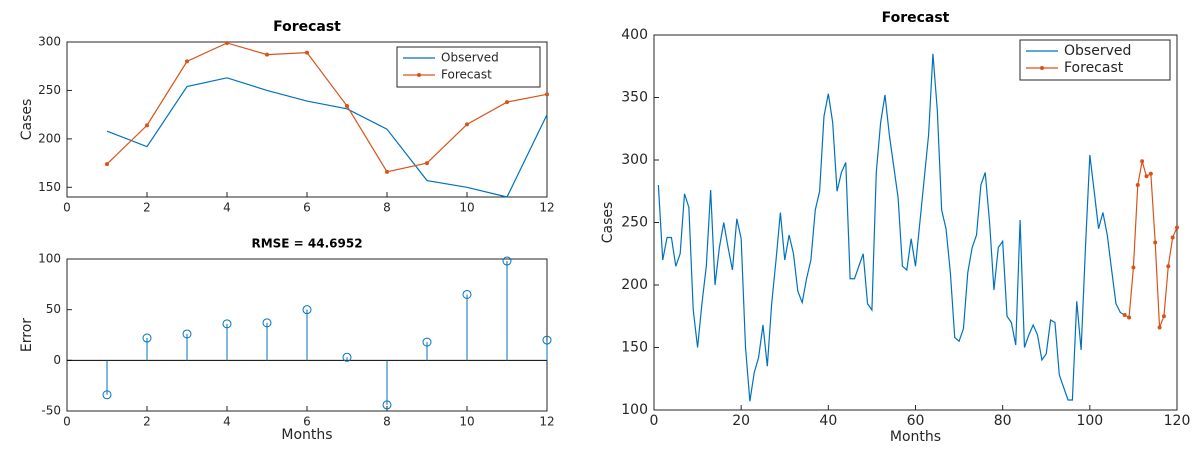  Describe the element at coordinates (1177, 421) in the screenshot. I see `x-tick-label: 120` at that location.